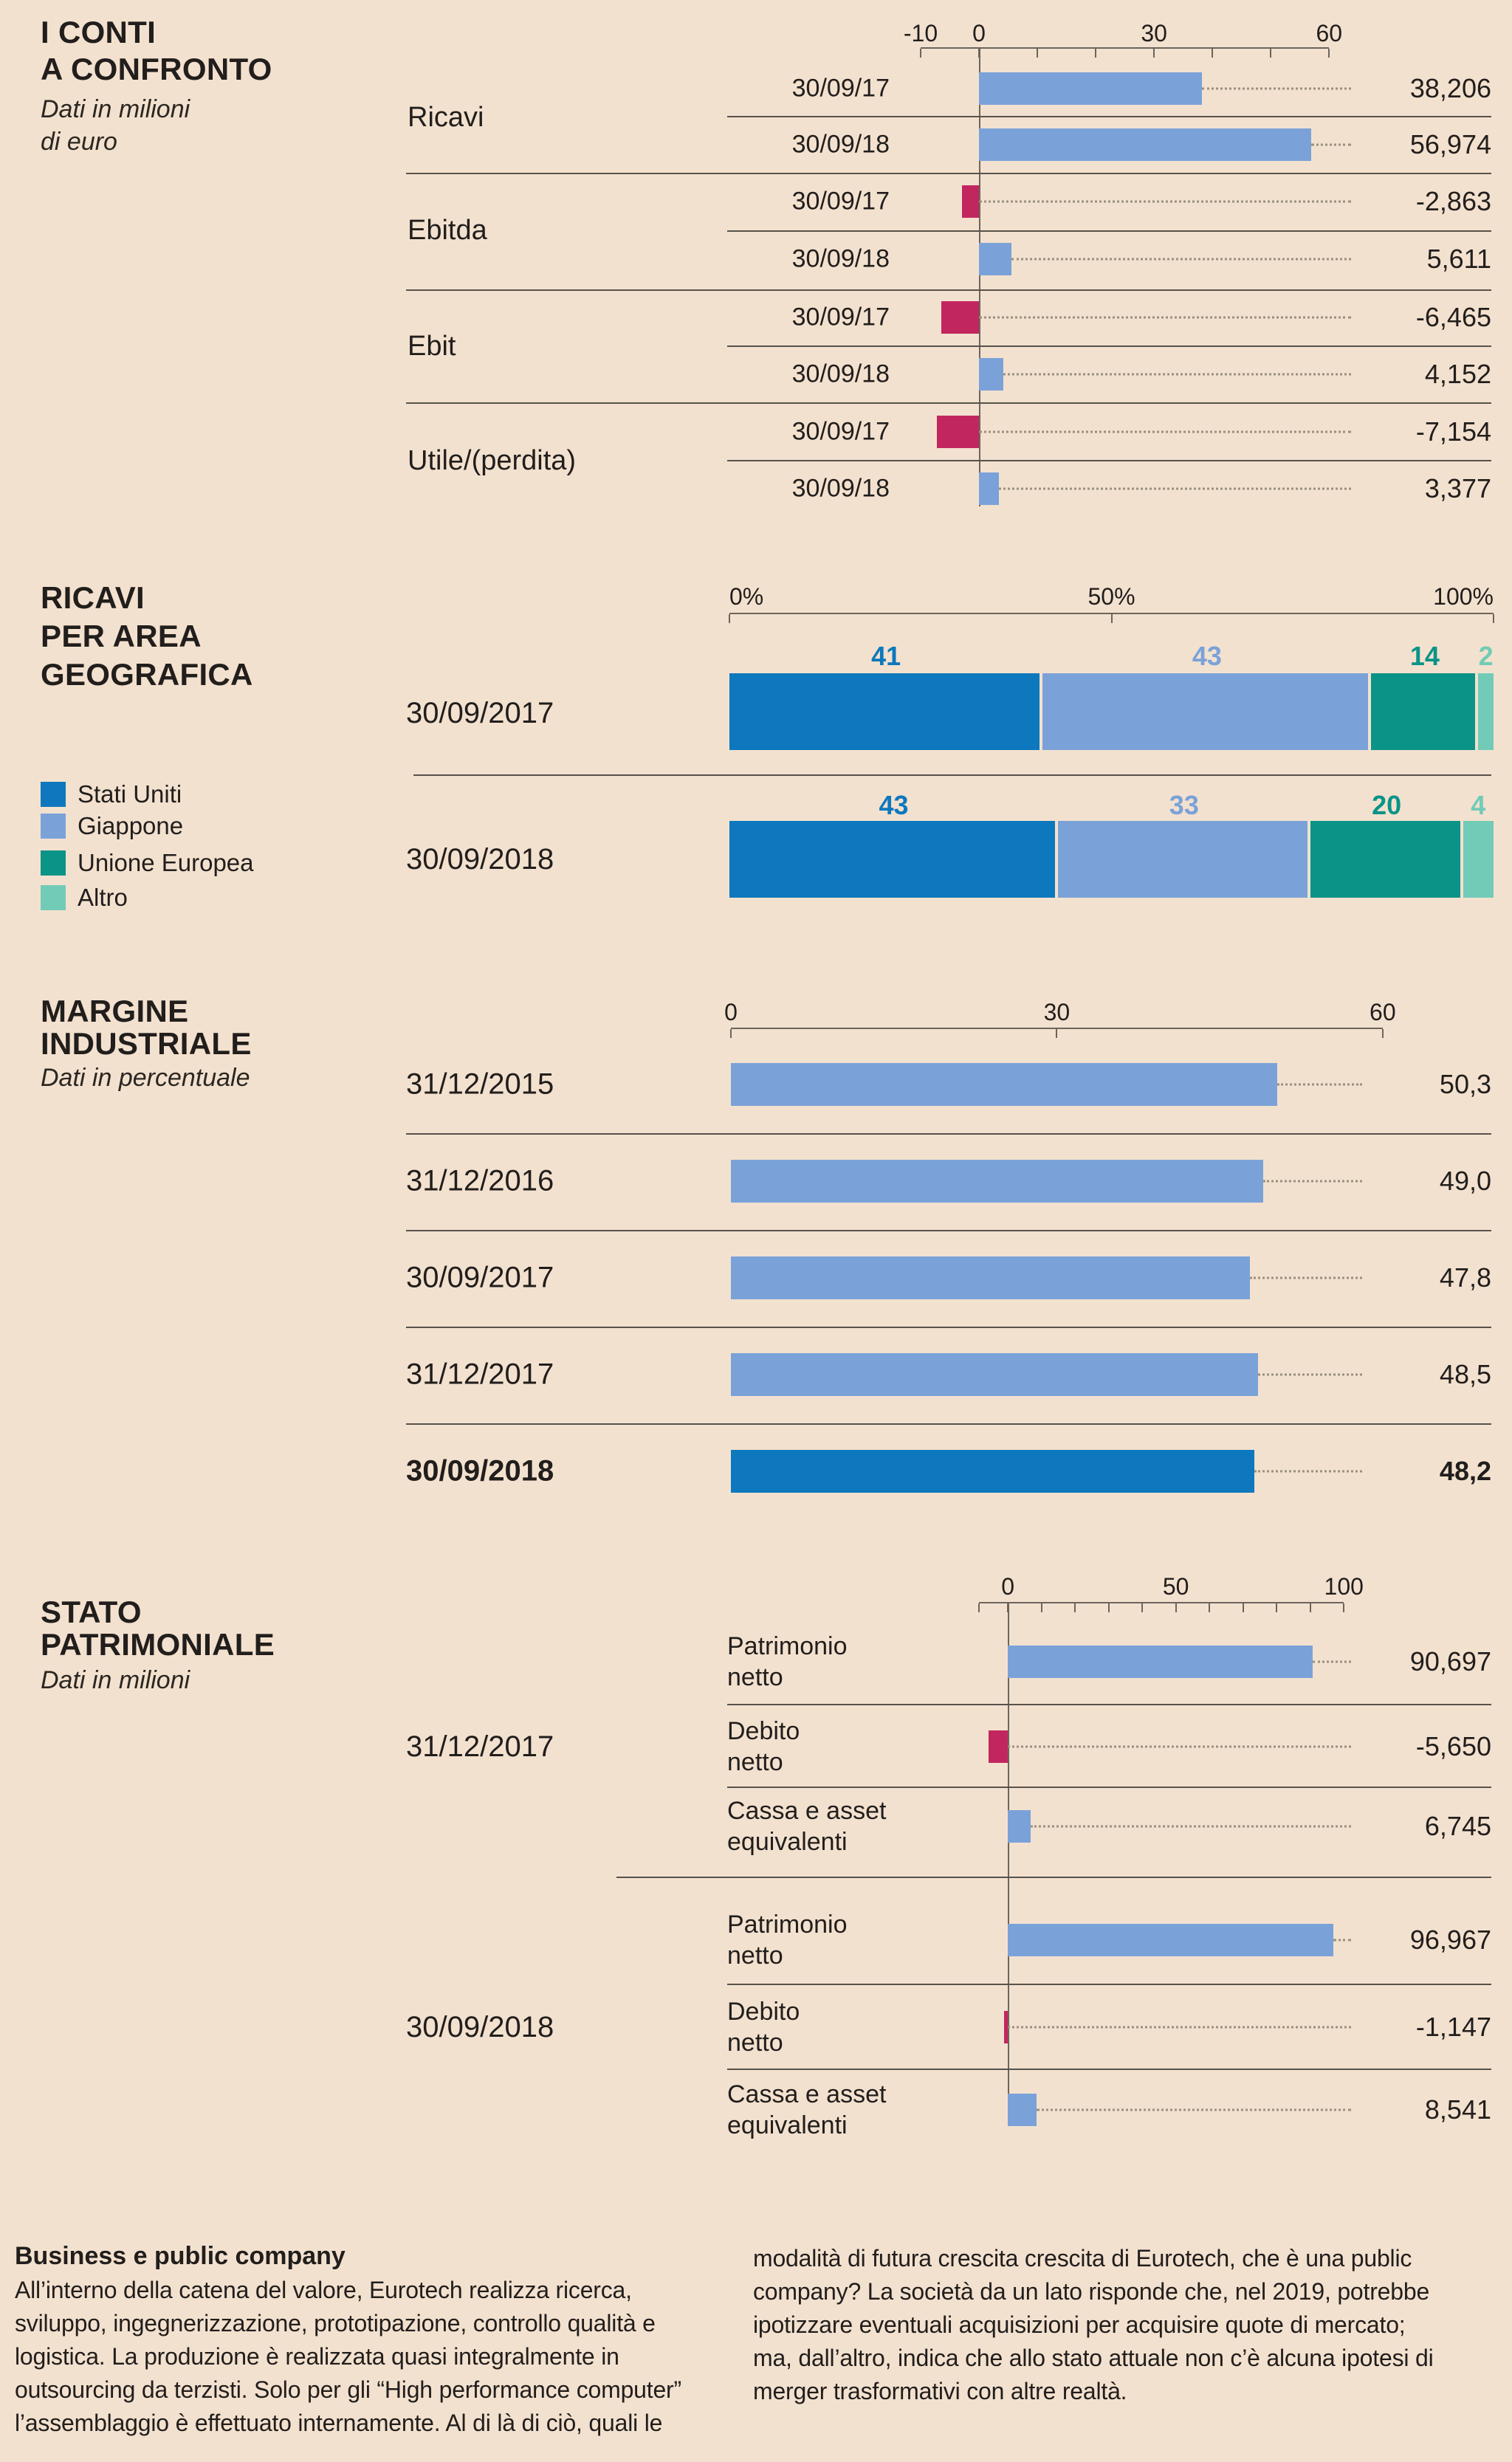  What do you see at coordinates (1465, 1181) in the screenshot?
I see `value-label: 49,0` at bounding box center [1465, 1181].